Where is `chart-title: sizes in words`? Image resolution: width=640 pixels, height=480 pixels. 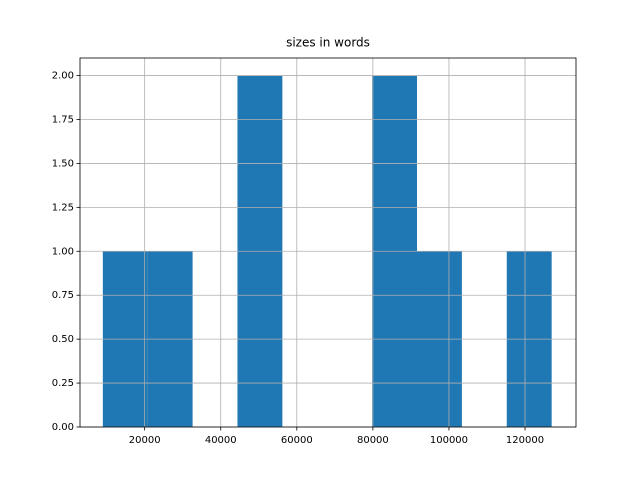 chart-title: sizes in words is located at coordinates (328, 43).